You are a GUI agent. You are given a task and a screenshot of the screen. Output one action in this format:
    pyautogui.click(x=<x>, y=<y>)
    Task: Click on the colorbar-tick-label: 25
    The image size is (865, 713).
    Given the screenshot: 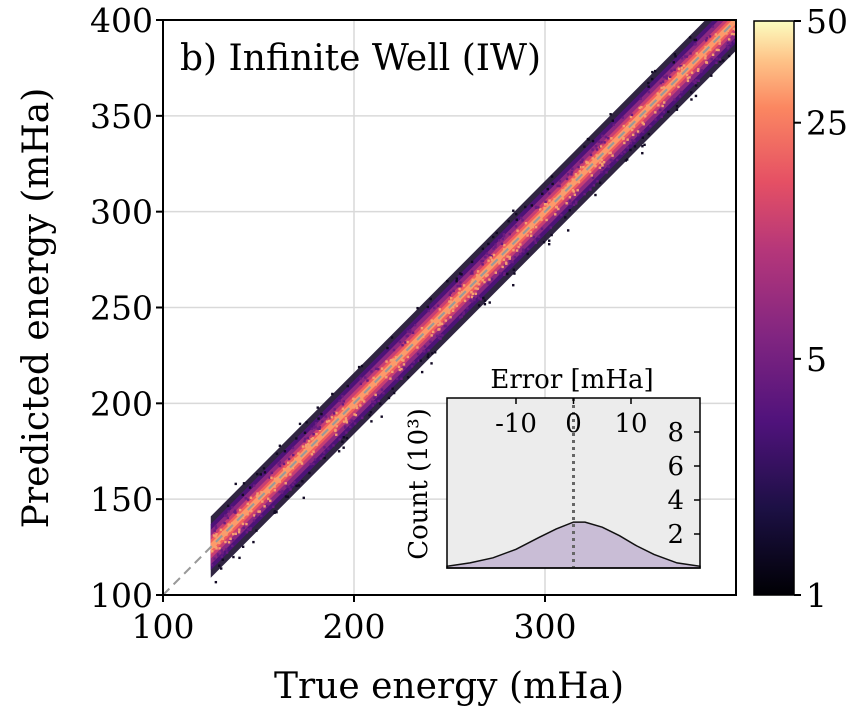 What is the action you would take?
    pyautogui.click(x=827, y=123)
    